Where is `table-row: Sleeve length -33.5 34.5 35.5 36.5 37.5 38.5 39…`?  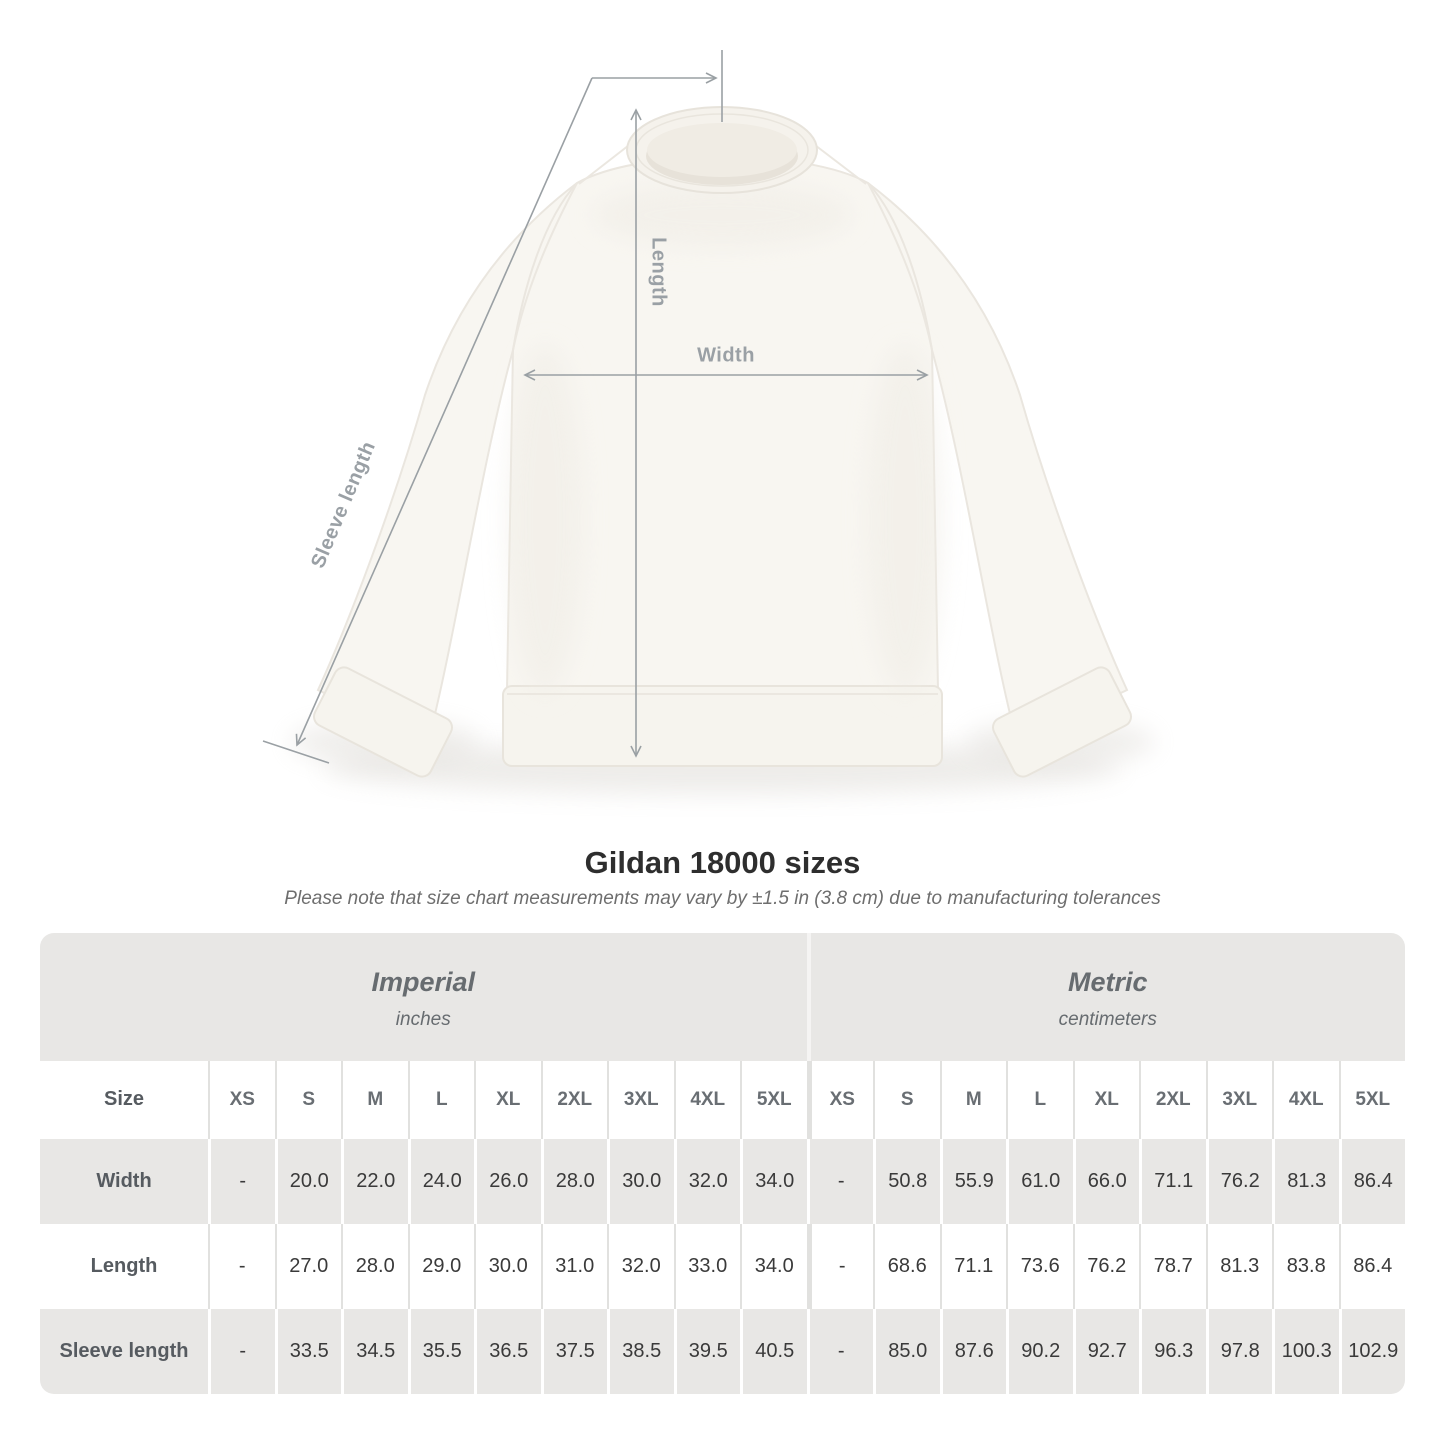 table-row: Sleeve length -33.5 34.5 35.5 36.5 37.5 38.5 39… is located at coordinates (723, 1351).